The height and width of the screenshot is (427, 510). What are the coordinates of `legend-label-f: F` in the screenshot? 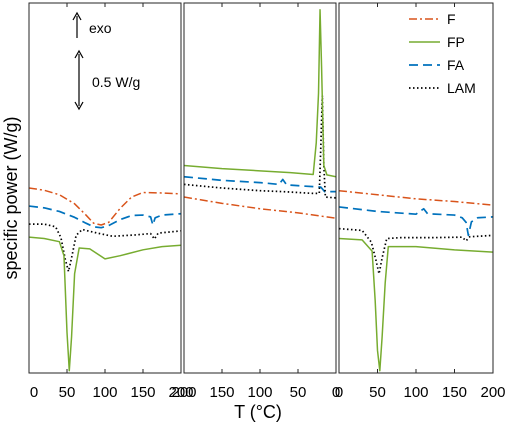 It's located at (451, 19).